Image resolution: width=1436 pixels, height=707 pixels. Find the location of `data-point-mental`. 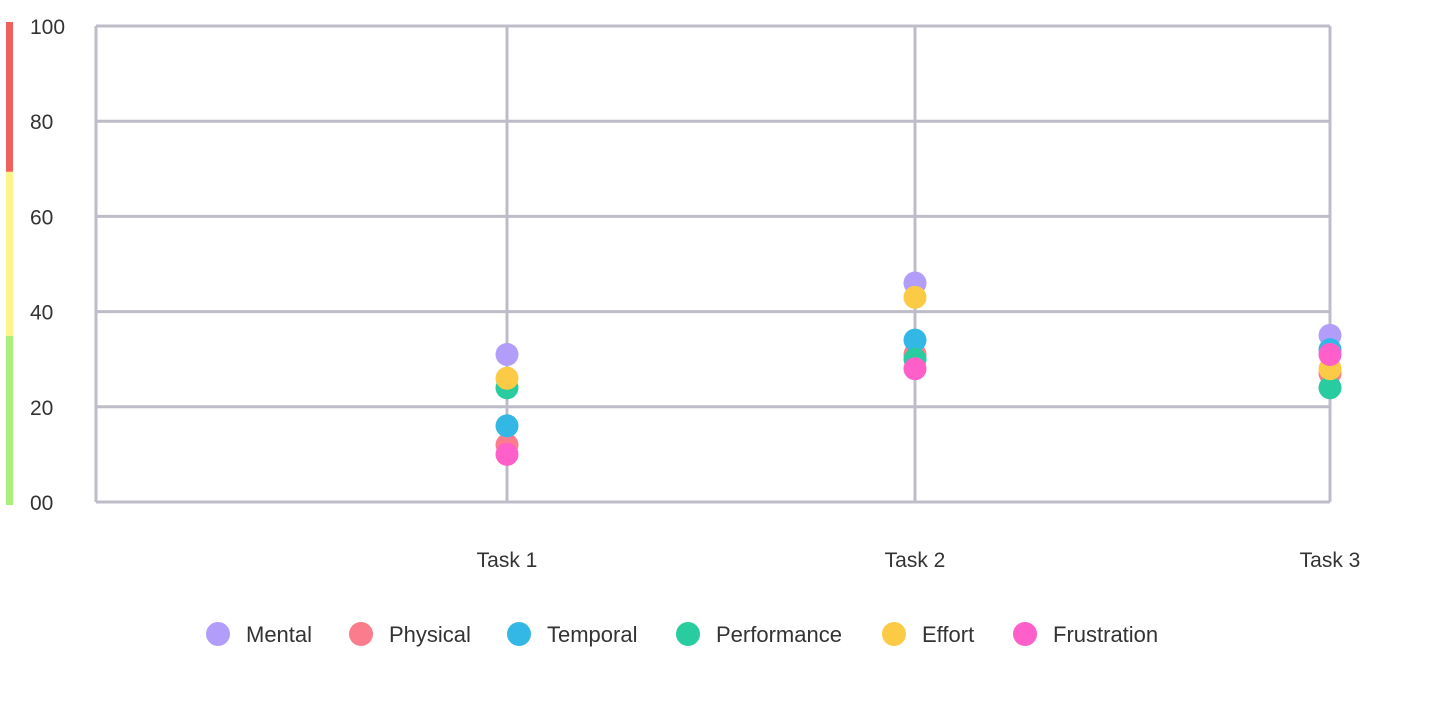

data-point-mental is located at coordinates (507, 354).